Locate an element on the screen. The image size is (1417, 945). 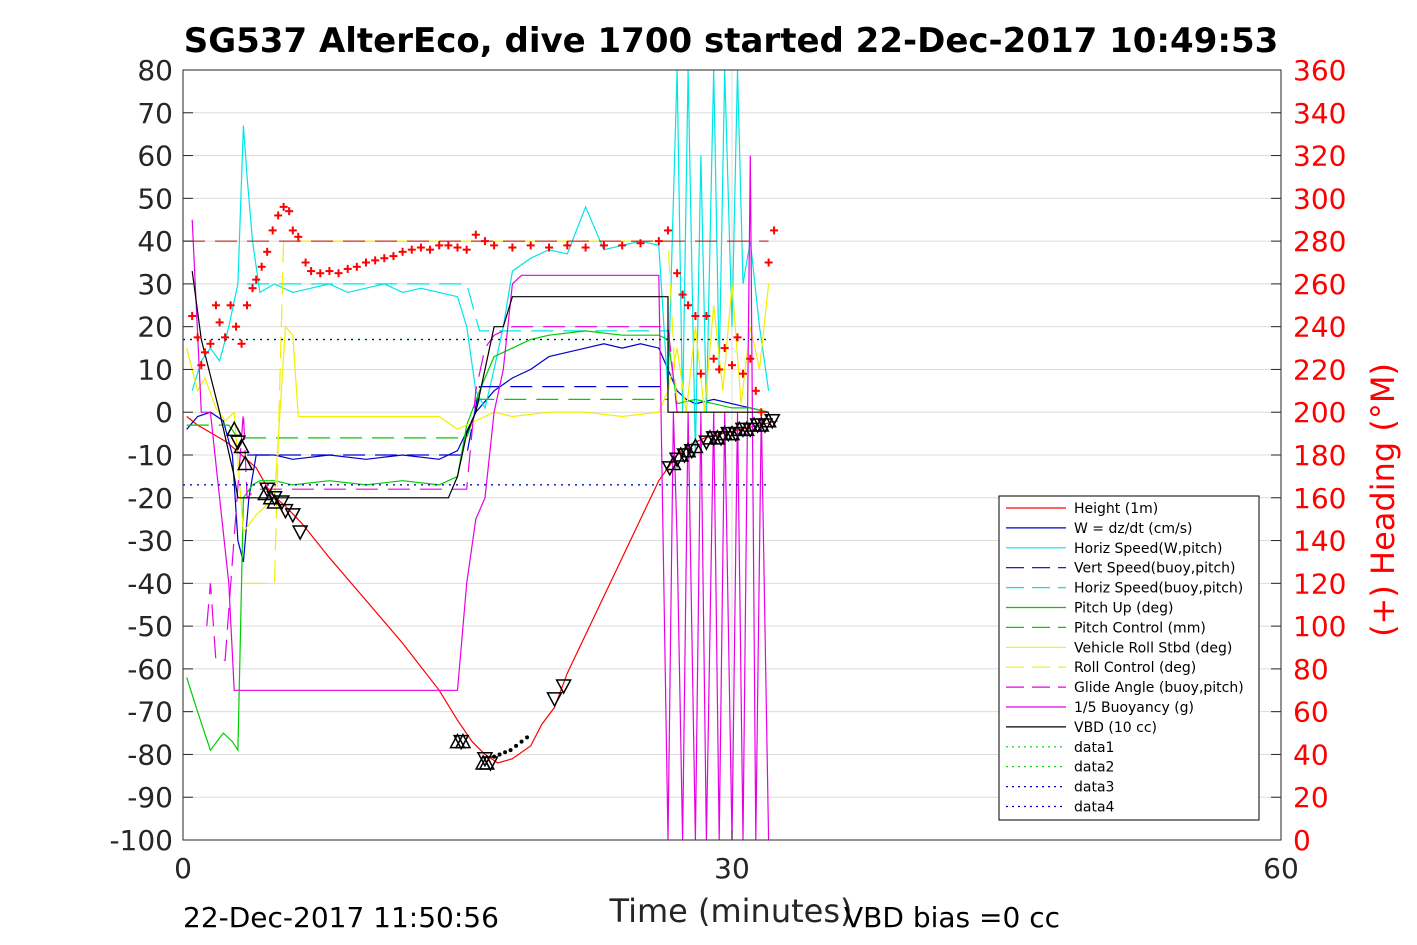
y2-tick-label: 280 is located at coordinates (1319, 241).